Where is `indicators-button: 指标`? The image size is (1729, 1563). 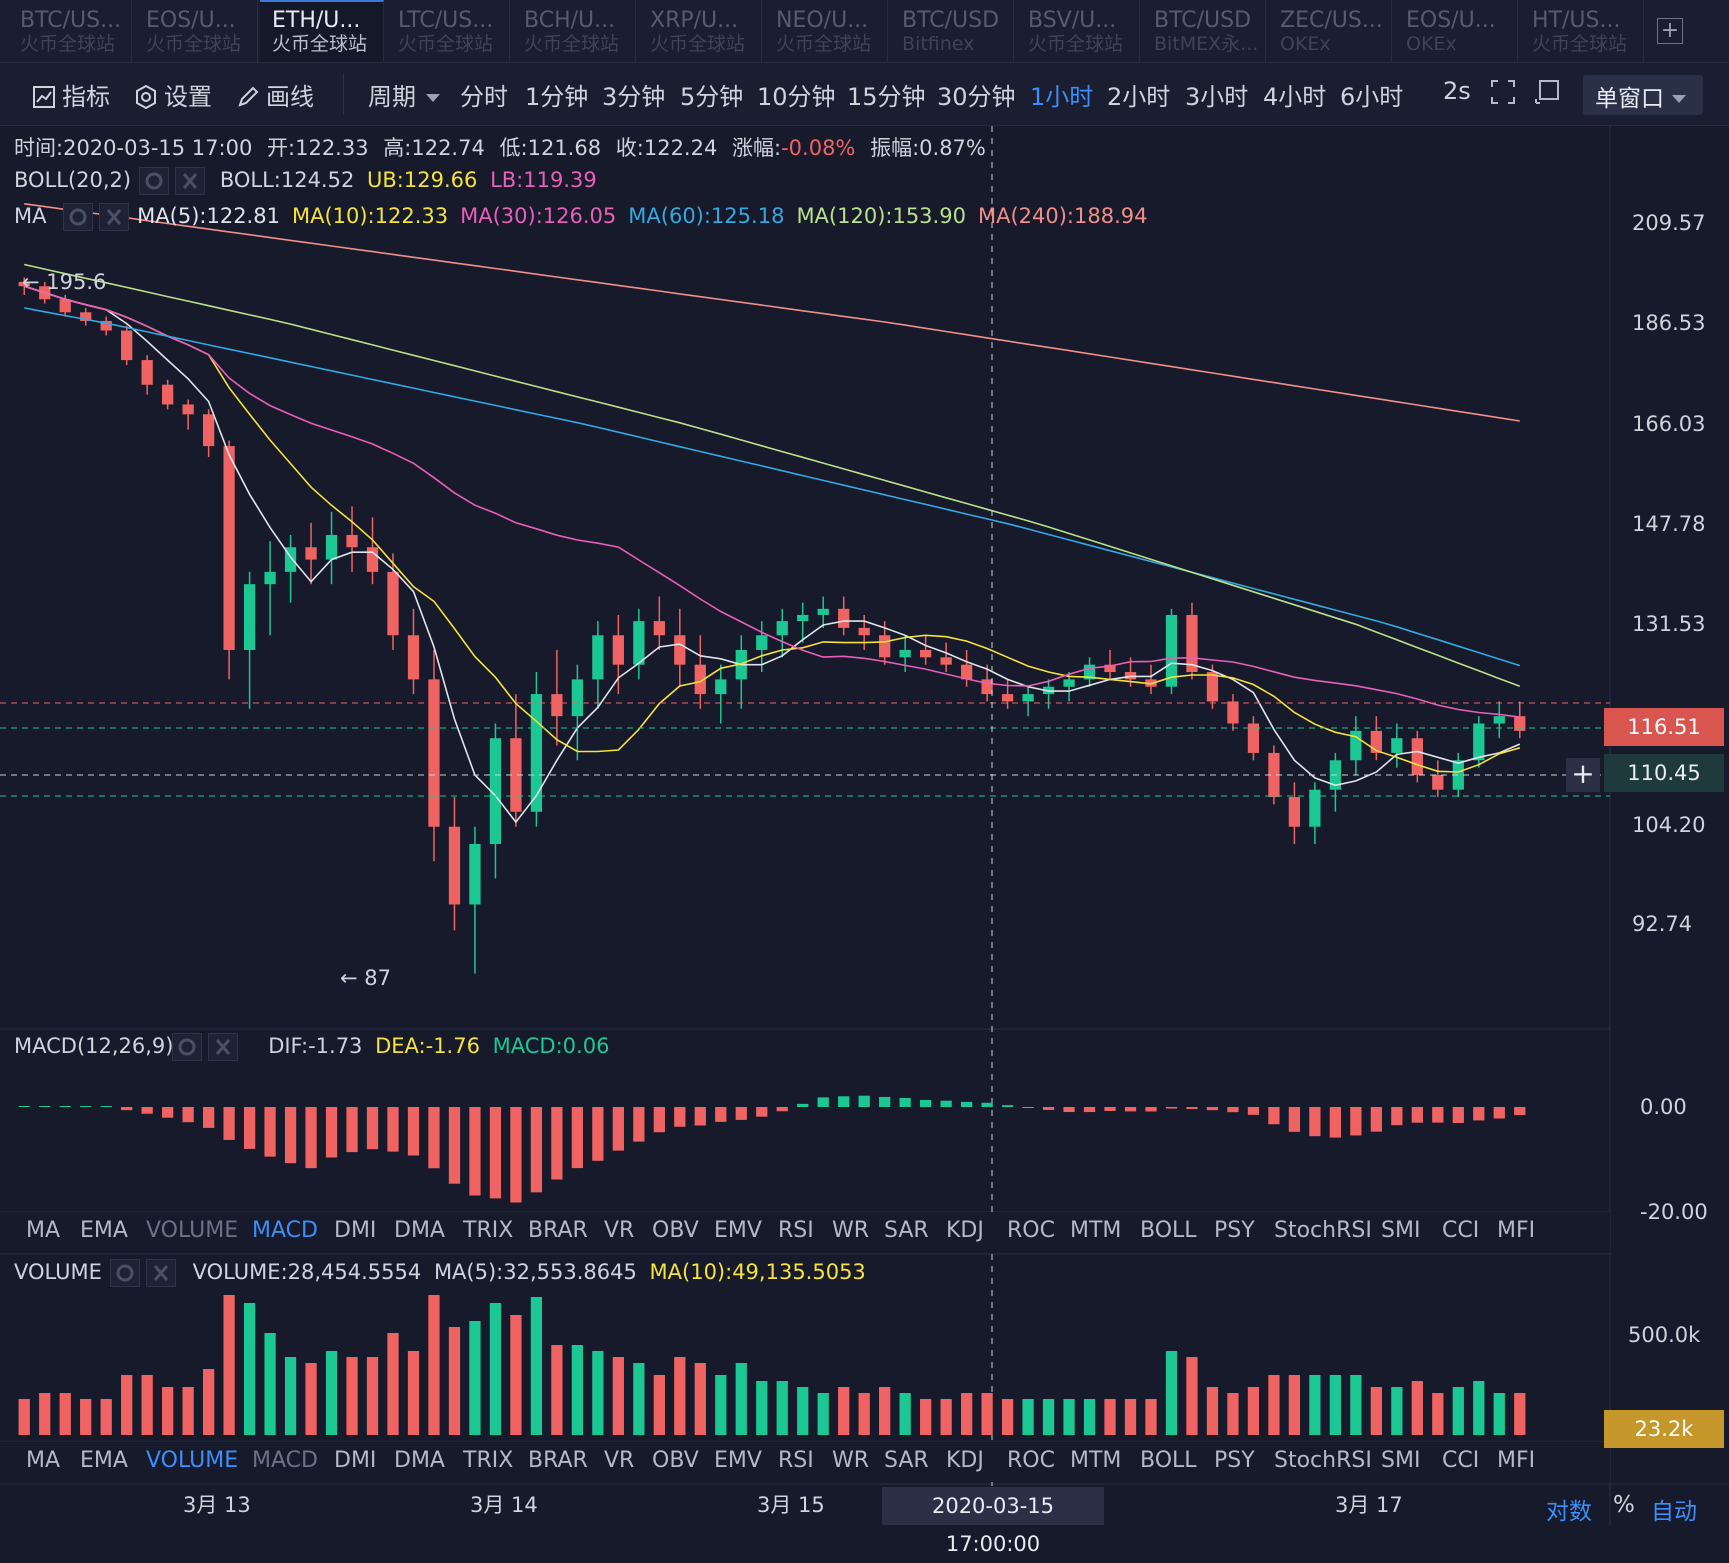 indicators-button: 指标 is located at coordinates (71, 94).